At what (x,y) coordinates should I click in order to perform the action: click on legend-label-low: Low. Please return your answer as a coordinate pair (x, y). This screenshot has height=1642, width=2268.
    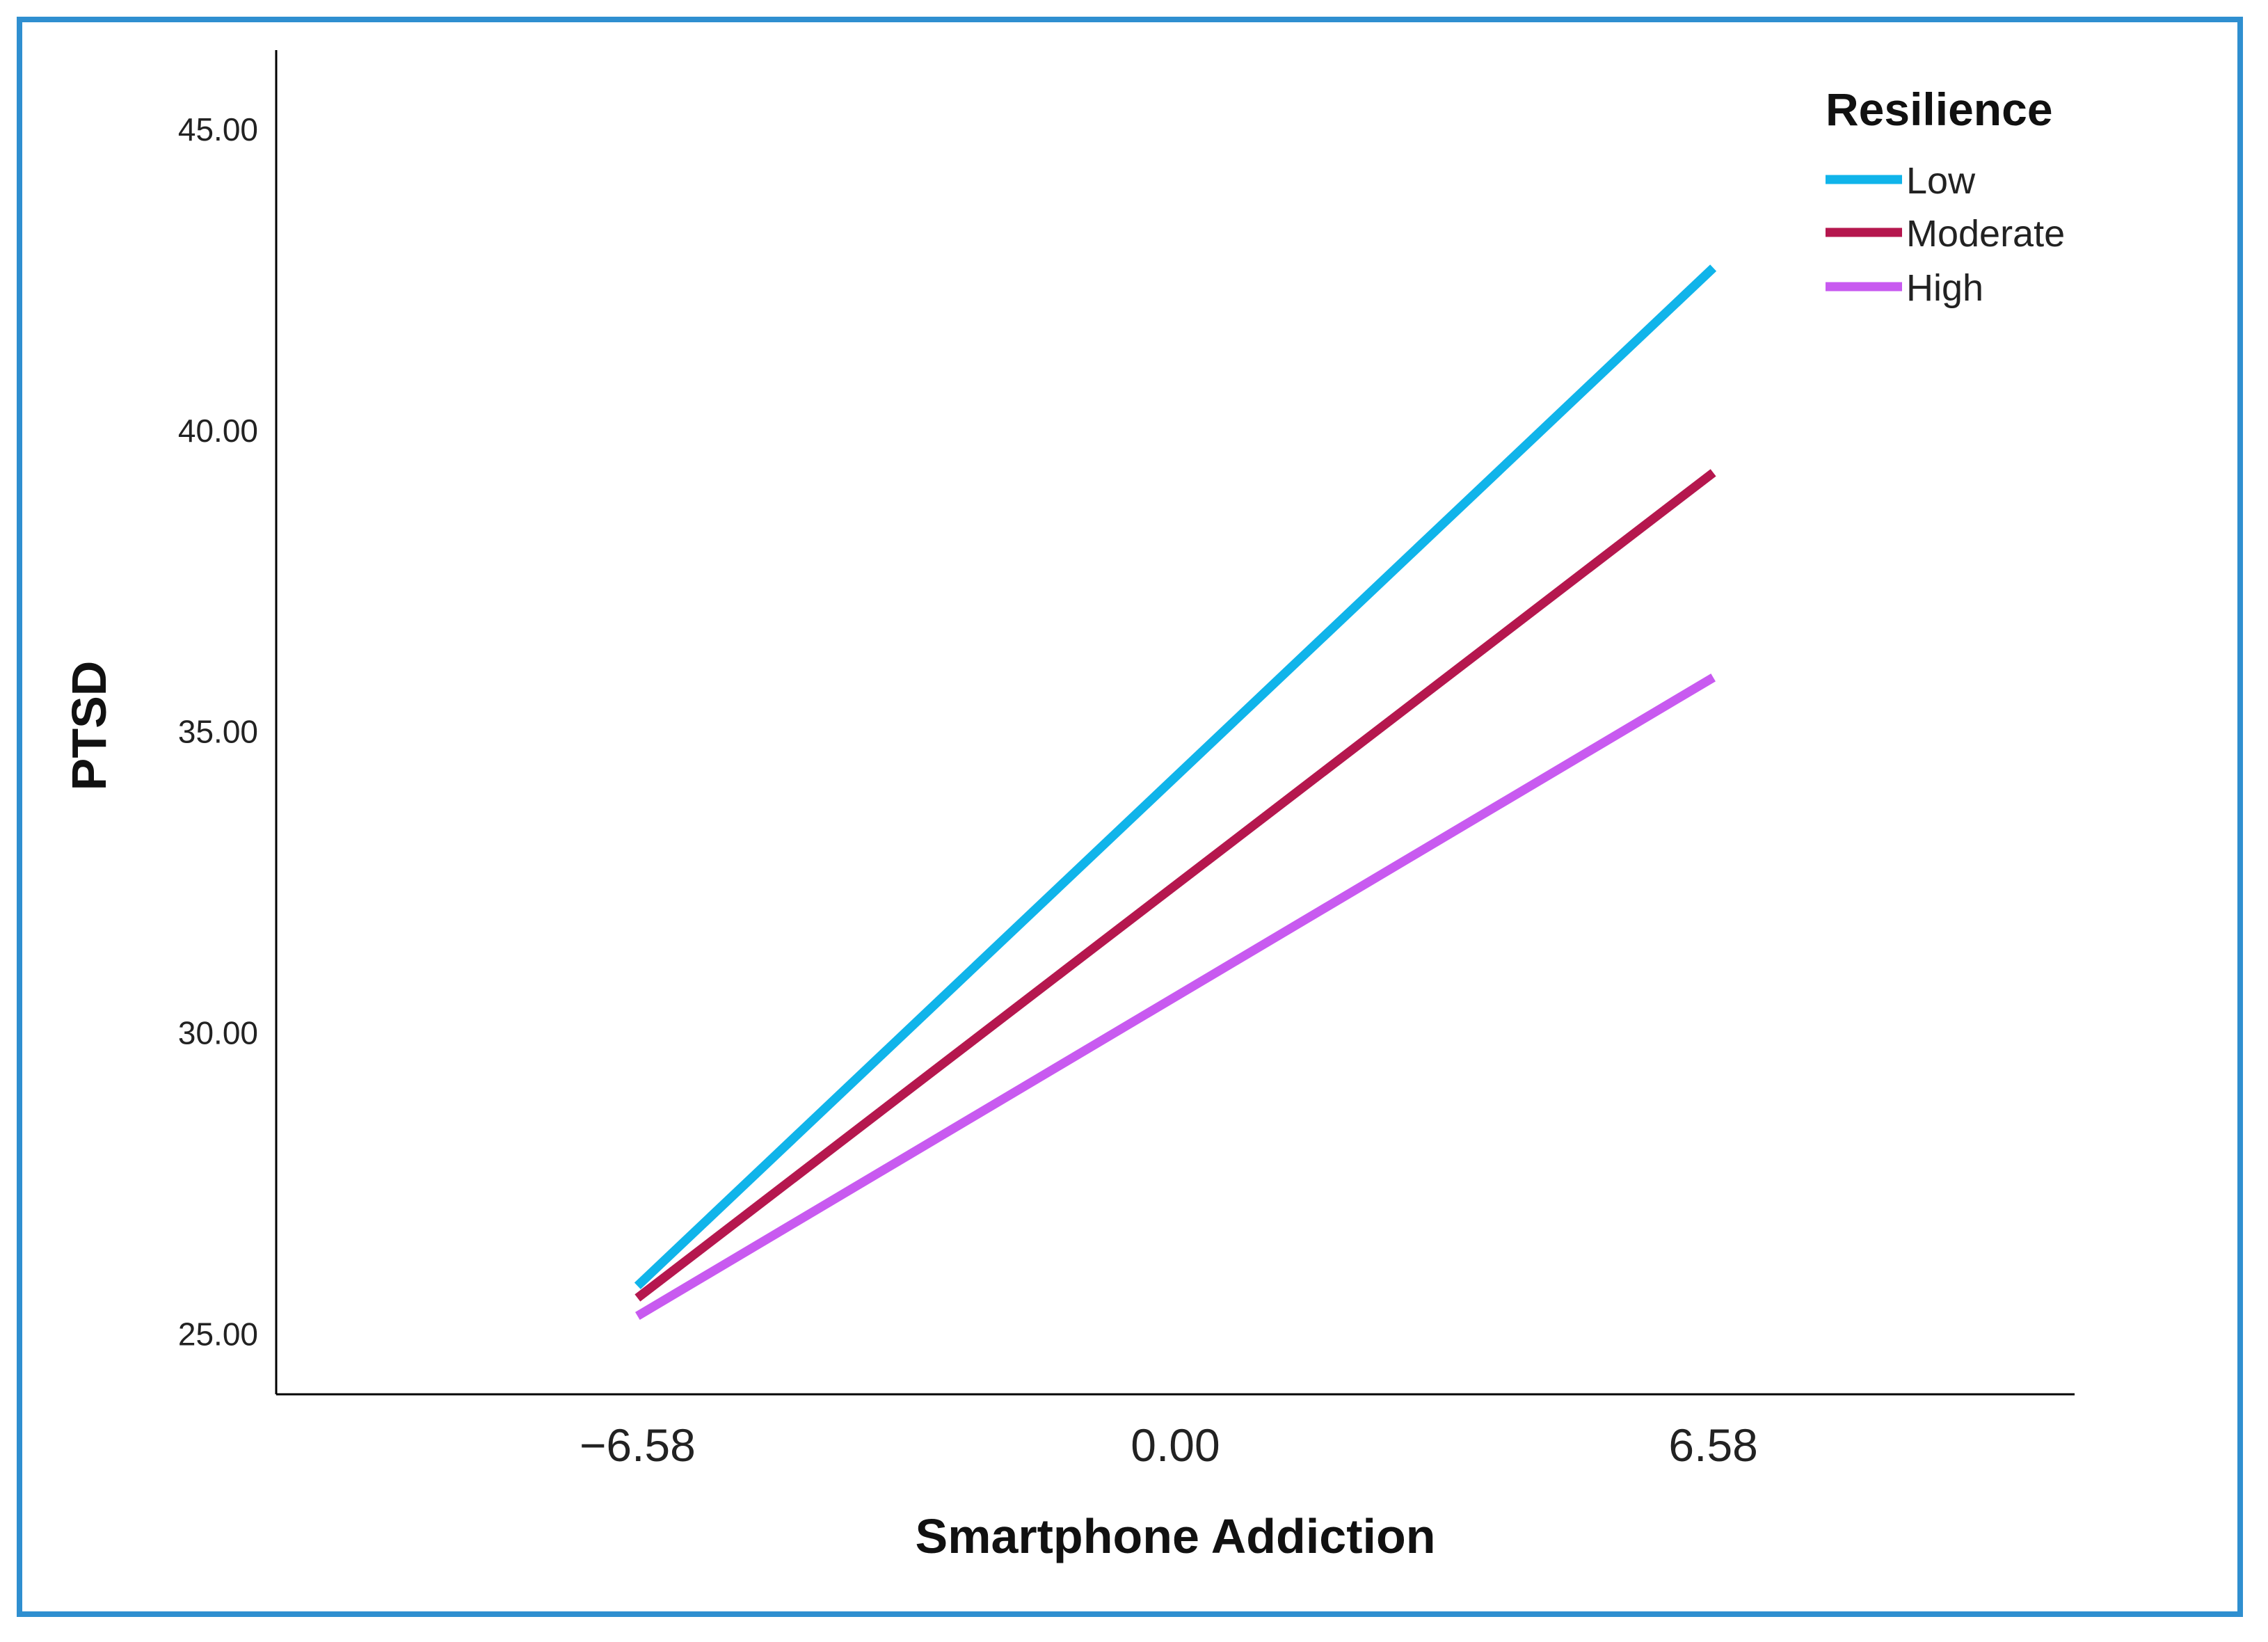
    Looking at the image, I should click on (1941, 181).